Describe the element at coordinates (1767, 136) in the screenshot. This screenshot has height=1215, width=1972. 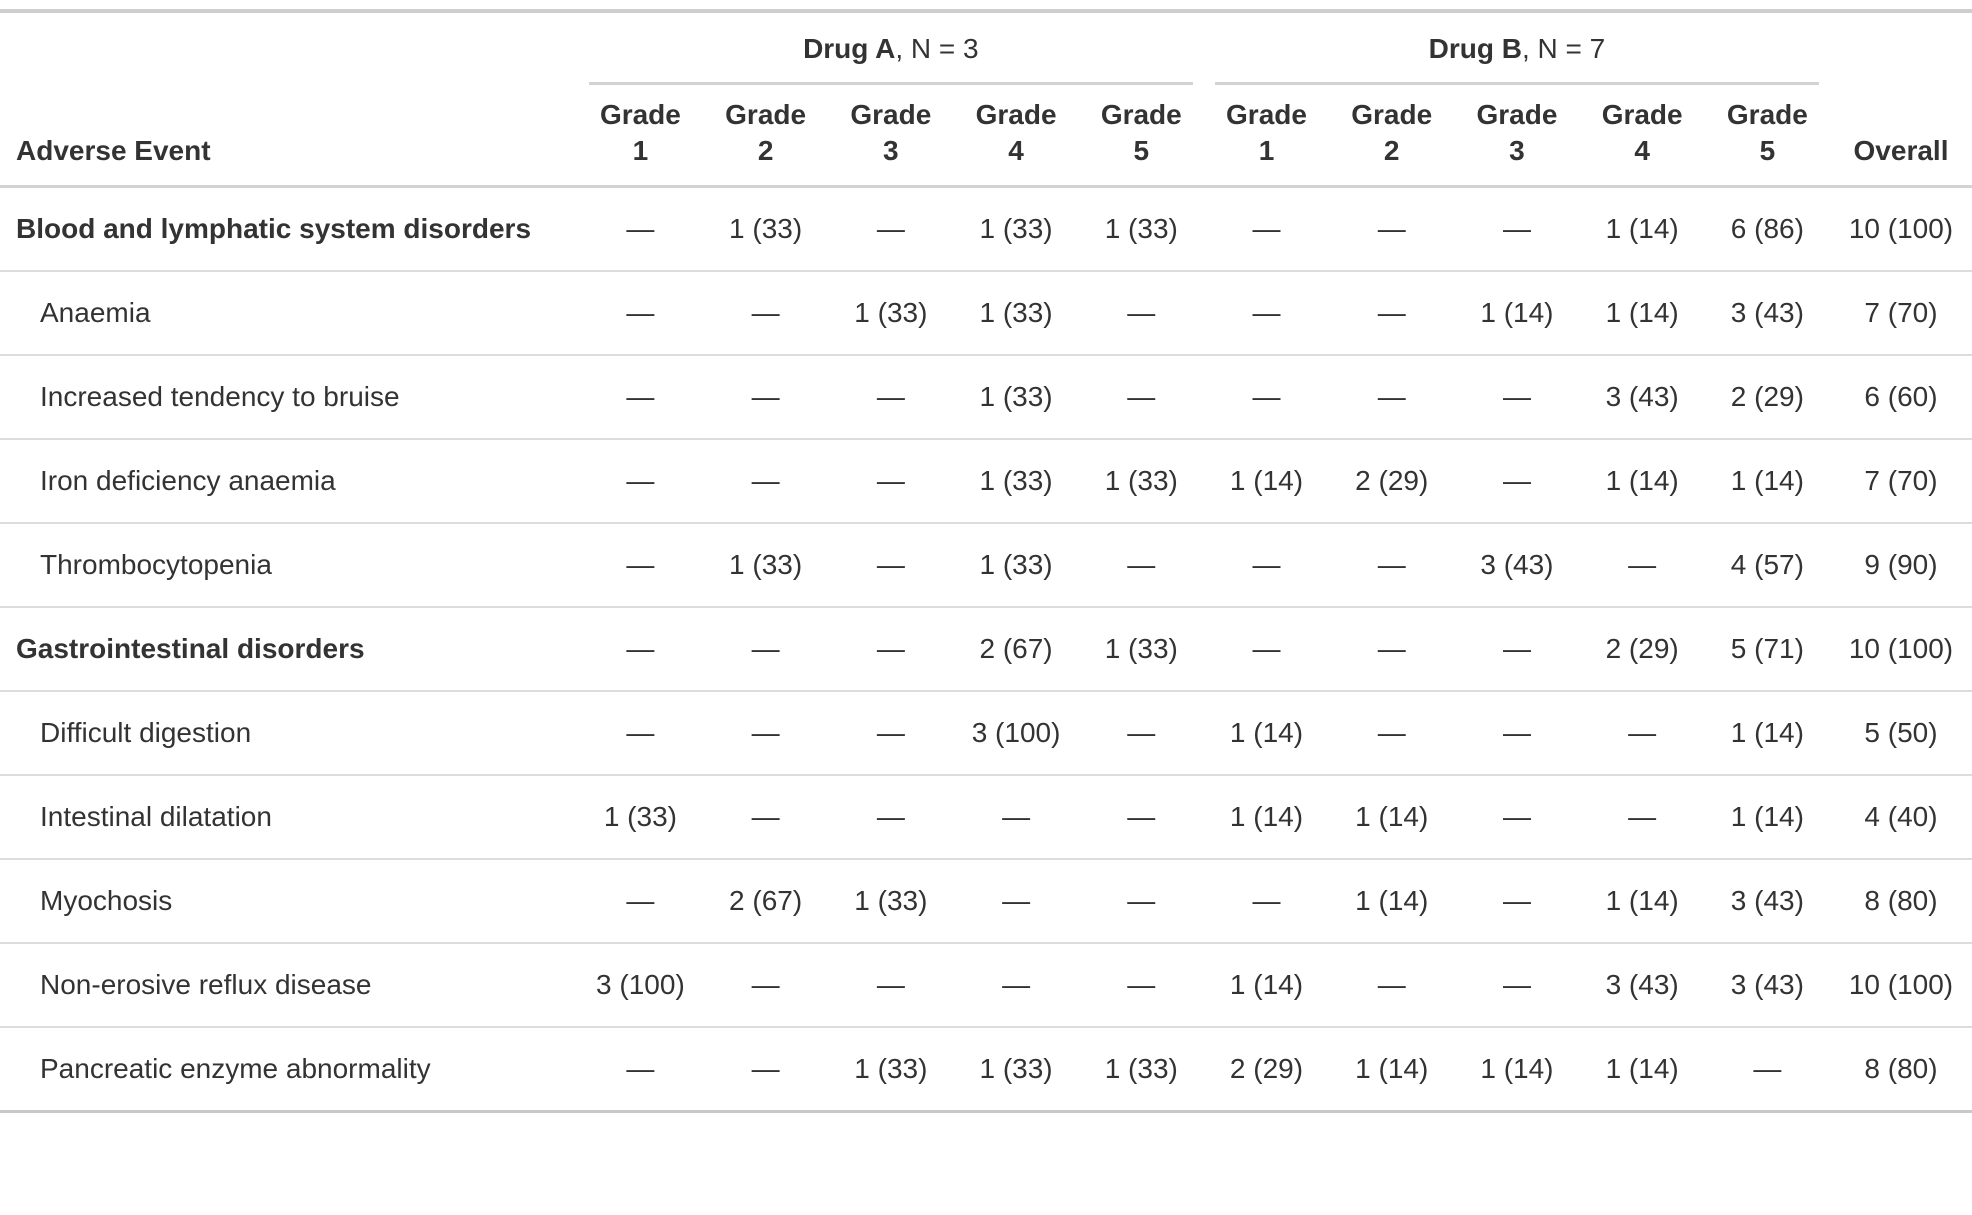
I see `header-drug-b-grade-5: Grade 5` at that location.